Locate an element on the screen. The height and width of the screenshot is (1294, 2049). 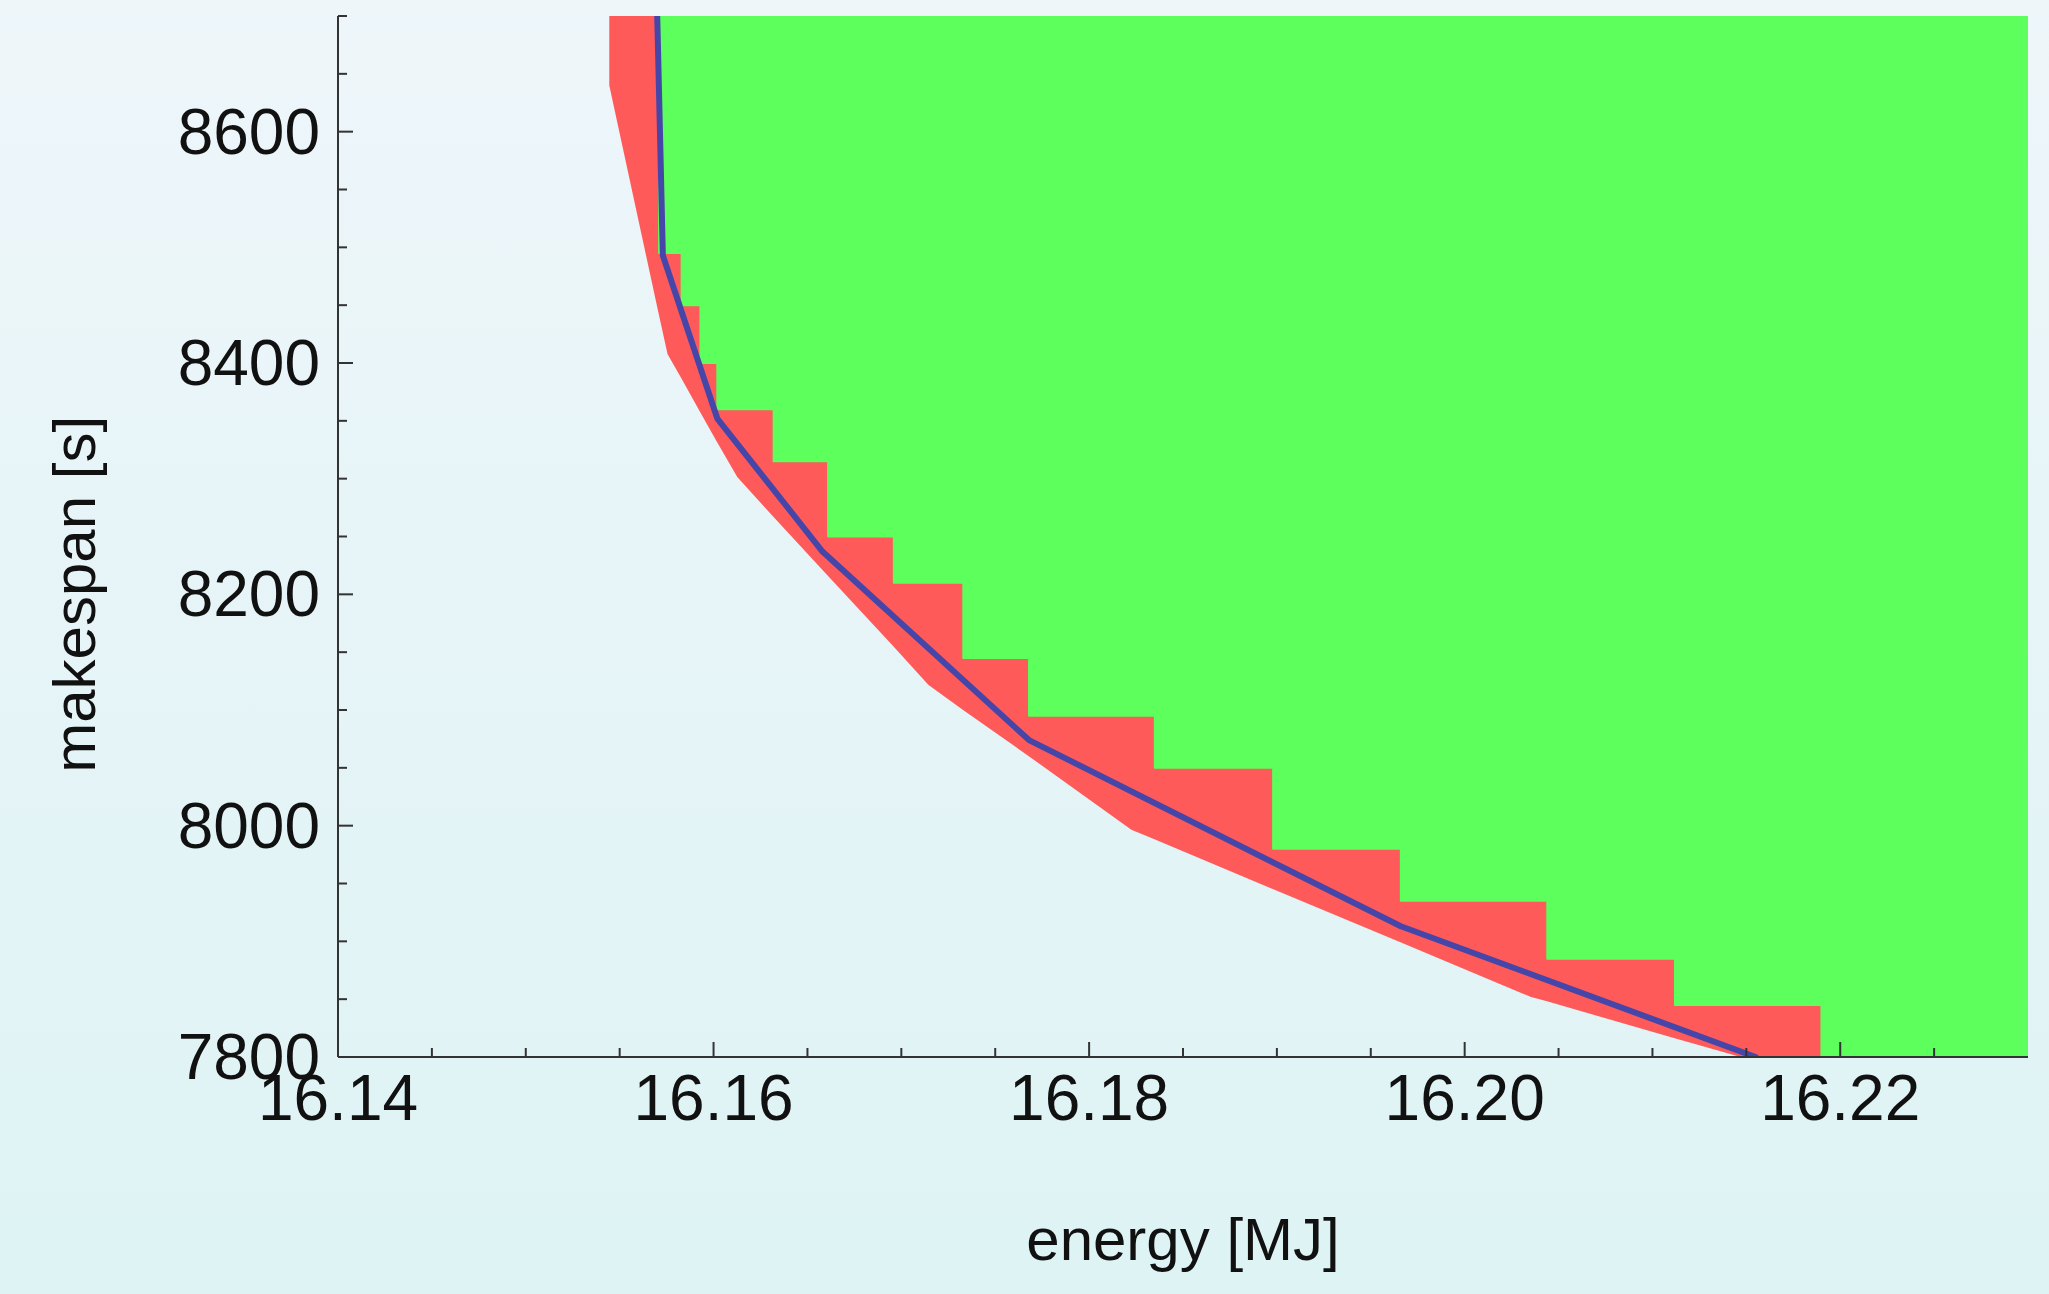
x-tick-label: 16.18 is located at coordinates (1089, 1098).